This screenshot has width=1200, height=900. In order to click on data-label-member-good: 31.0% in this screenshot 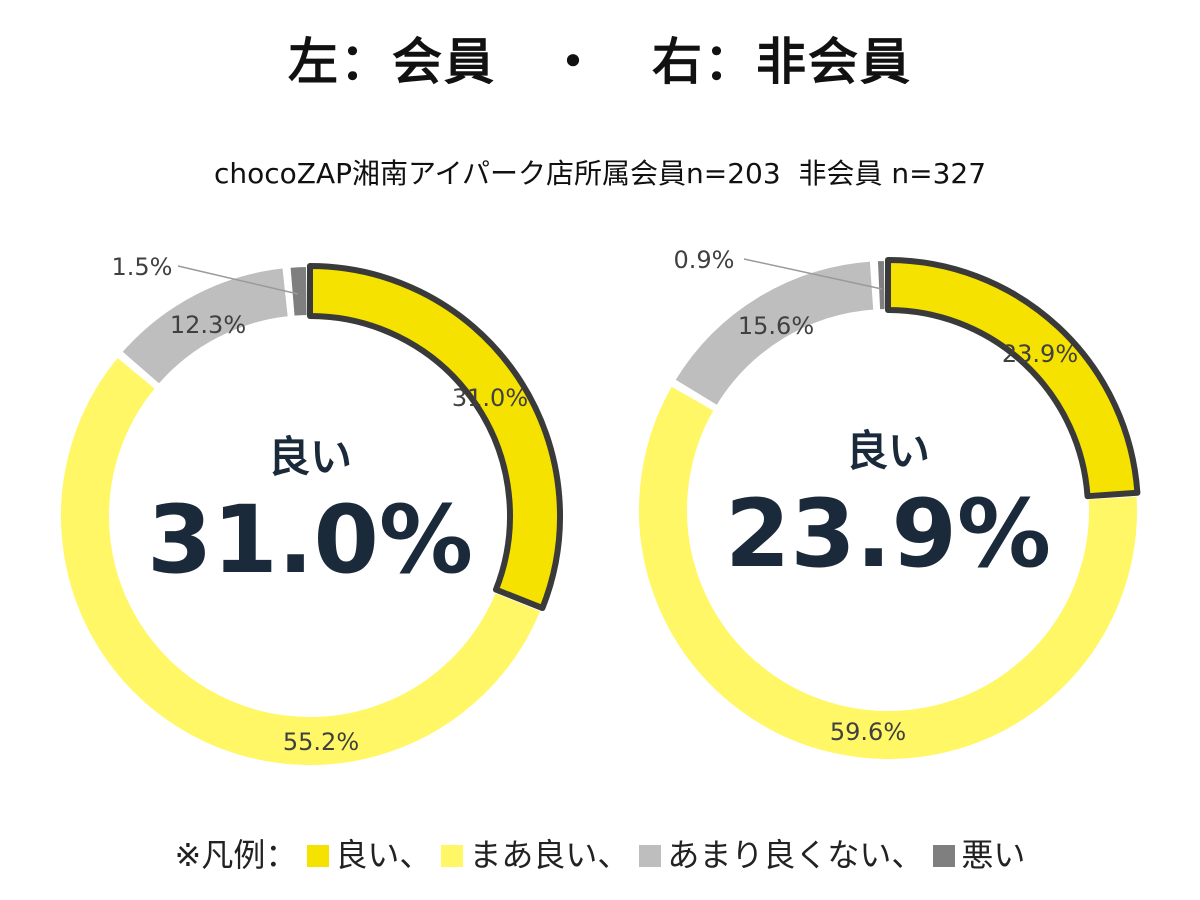, I will do `click(490, 398)`.